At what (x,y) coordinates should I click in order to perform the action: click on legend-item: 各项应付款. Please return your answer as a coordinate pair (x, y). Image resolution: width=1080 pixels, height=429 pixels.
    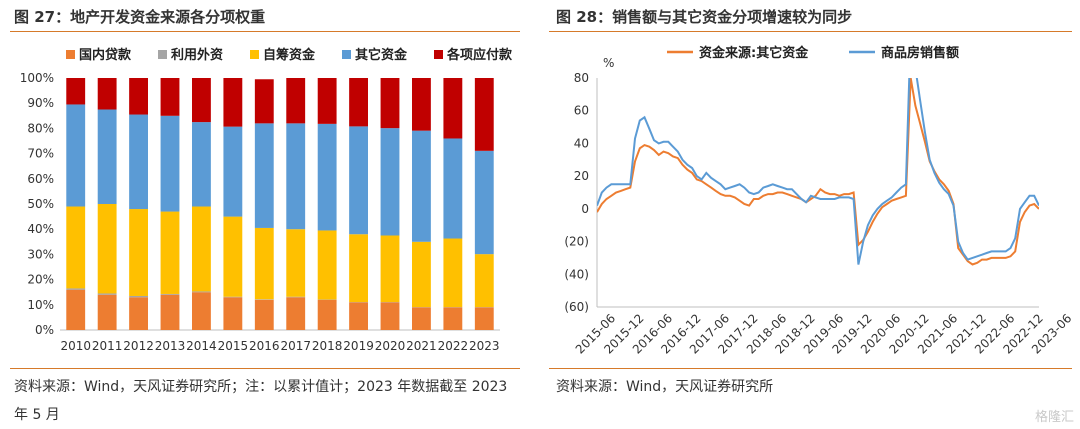
    Looking at the image, I should click on (473, 55).